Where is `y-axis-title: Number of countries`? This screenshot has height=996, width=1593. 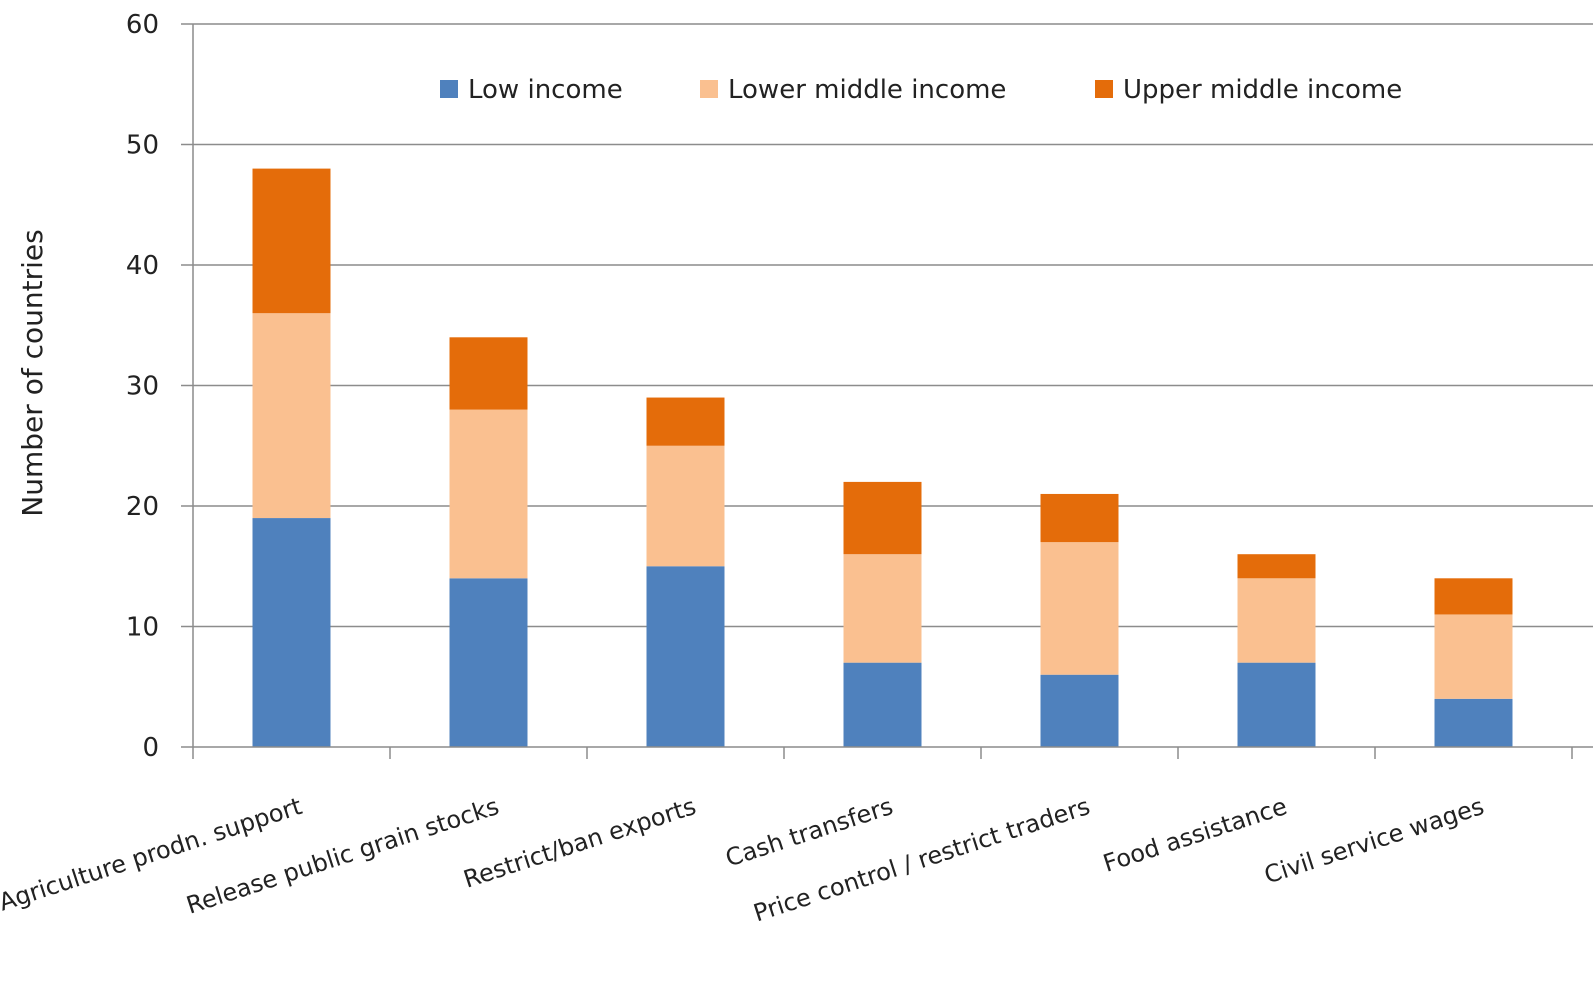
y-axis-title: Number of countries is located at coordinates (32, 372).